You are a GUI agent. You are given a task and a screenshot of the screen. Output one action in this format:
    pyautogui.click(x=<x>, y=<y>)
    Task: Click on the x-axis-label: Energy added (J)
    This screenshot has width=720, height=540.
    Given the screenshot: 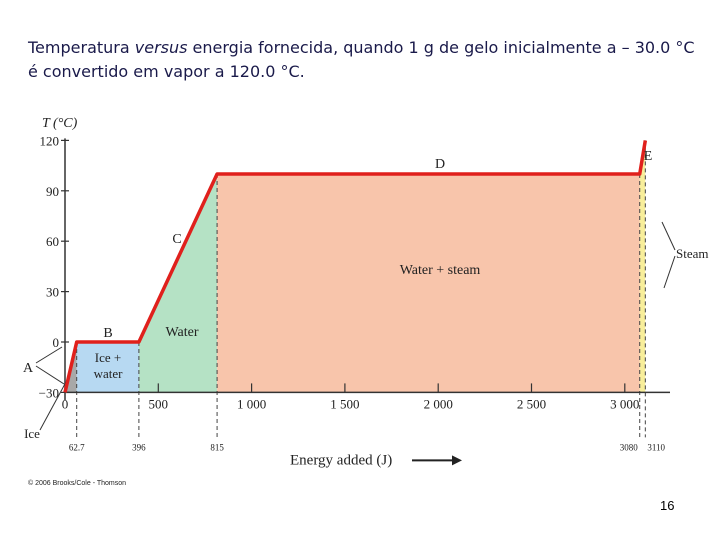 What is the action you would take?
    pyautogui.click(x=341, y=460)
    